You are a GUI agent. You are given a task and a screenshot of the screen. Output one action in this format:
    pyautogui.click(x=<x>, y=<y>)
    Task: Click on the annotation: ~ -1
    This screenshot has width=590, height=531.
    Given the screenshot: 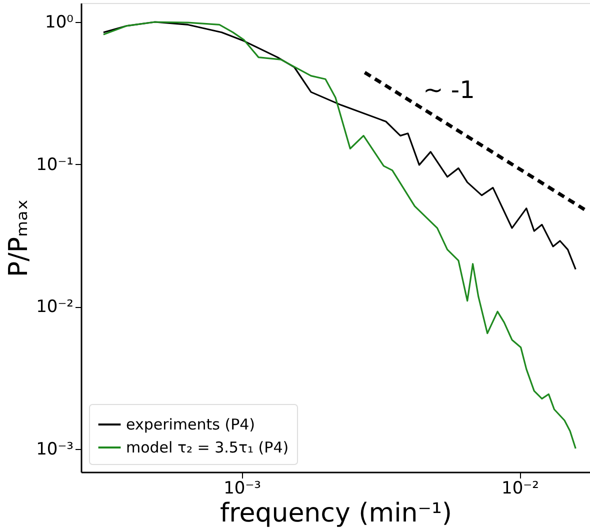 What is the action you would take?
    pyautogui.click(x=449, y=90)
    